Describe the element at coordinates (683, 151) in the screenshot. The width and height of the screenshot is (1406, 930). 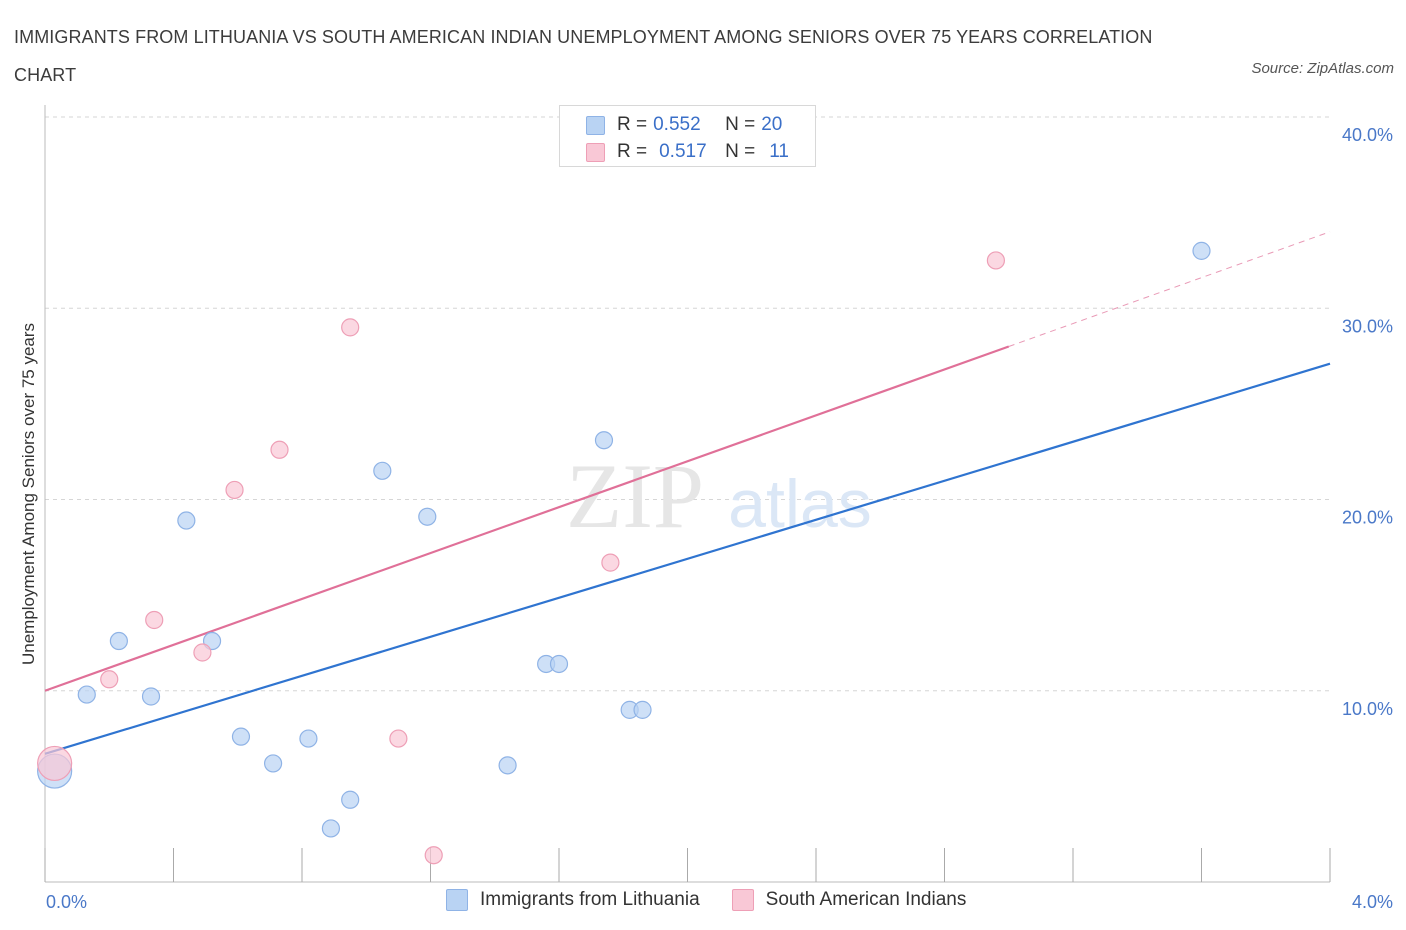
I see `legend-r-value: 0.517` at that location.